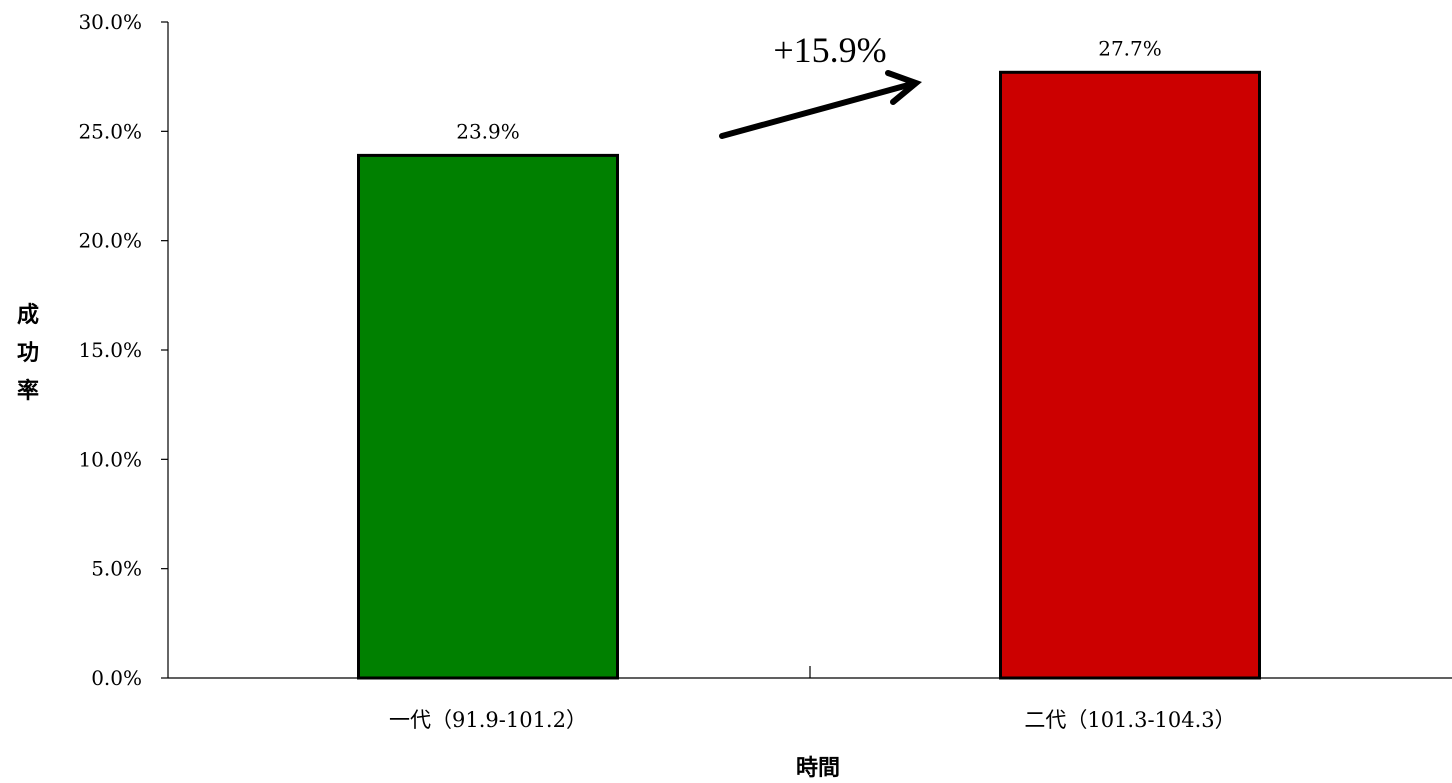  Describe the element at coordinates (488, 720) in the screenshot. I see `x-category-label: 一代（91.9-101.2）` at that location.